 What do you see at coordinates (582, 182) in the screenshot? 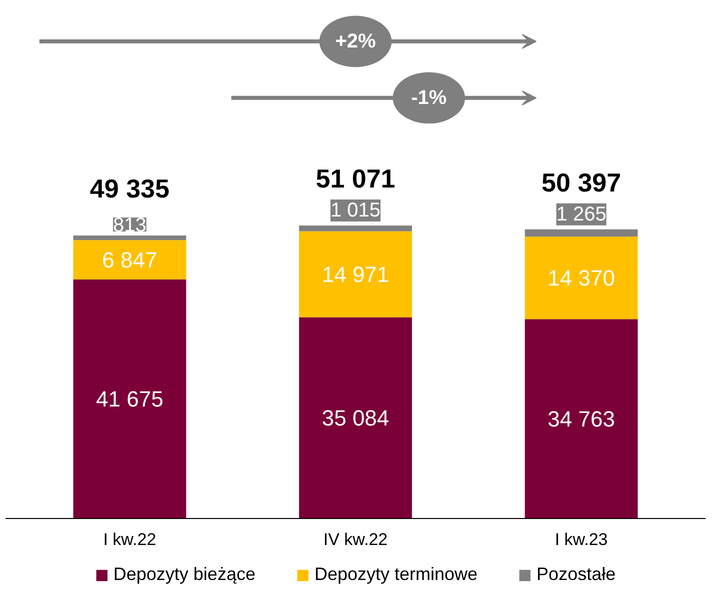
I see `total-label: 50 397` at bounding box center [582, 182].